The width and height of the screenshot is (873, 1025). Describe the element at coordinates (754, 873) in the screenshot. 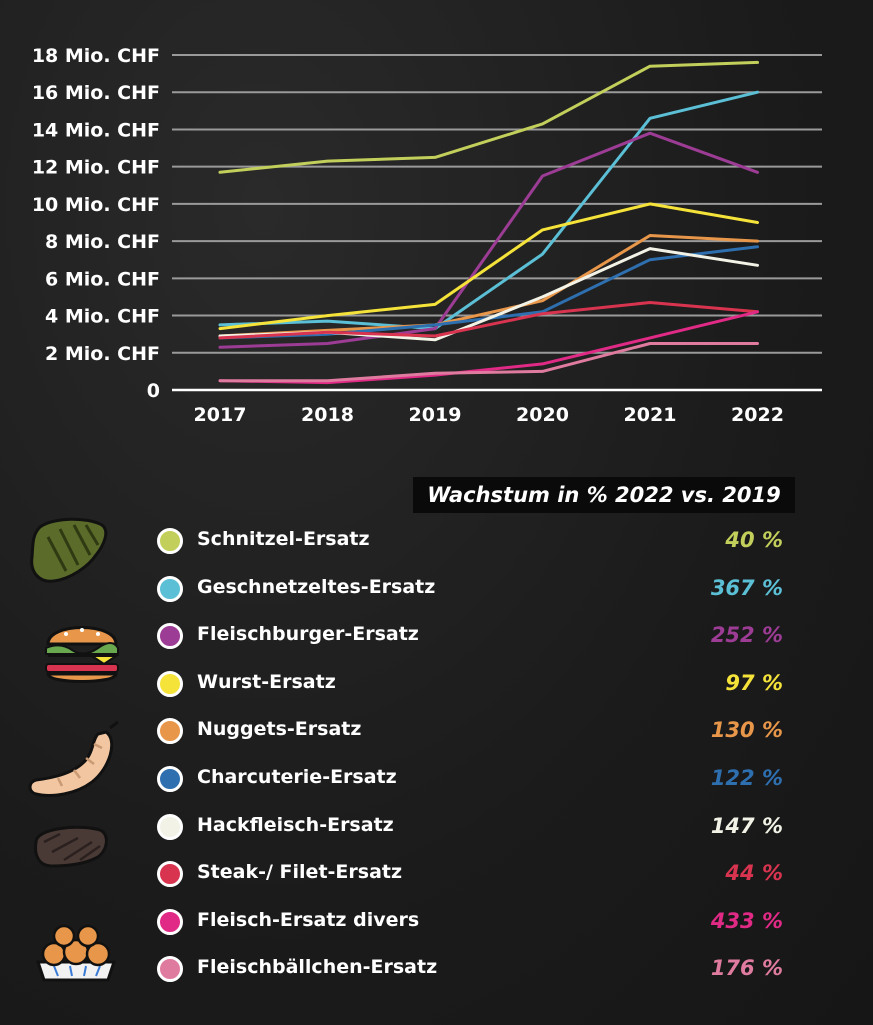

I see `legend-growth-value: 44 %` at that location.